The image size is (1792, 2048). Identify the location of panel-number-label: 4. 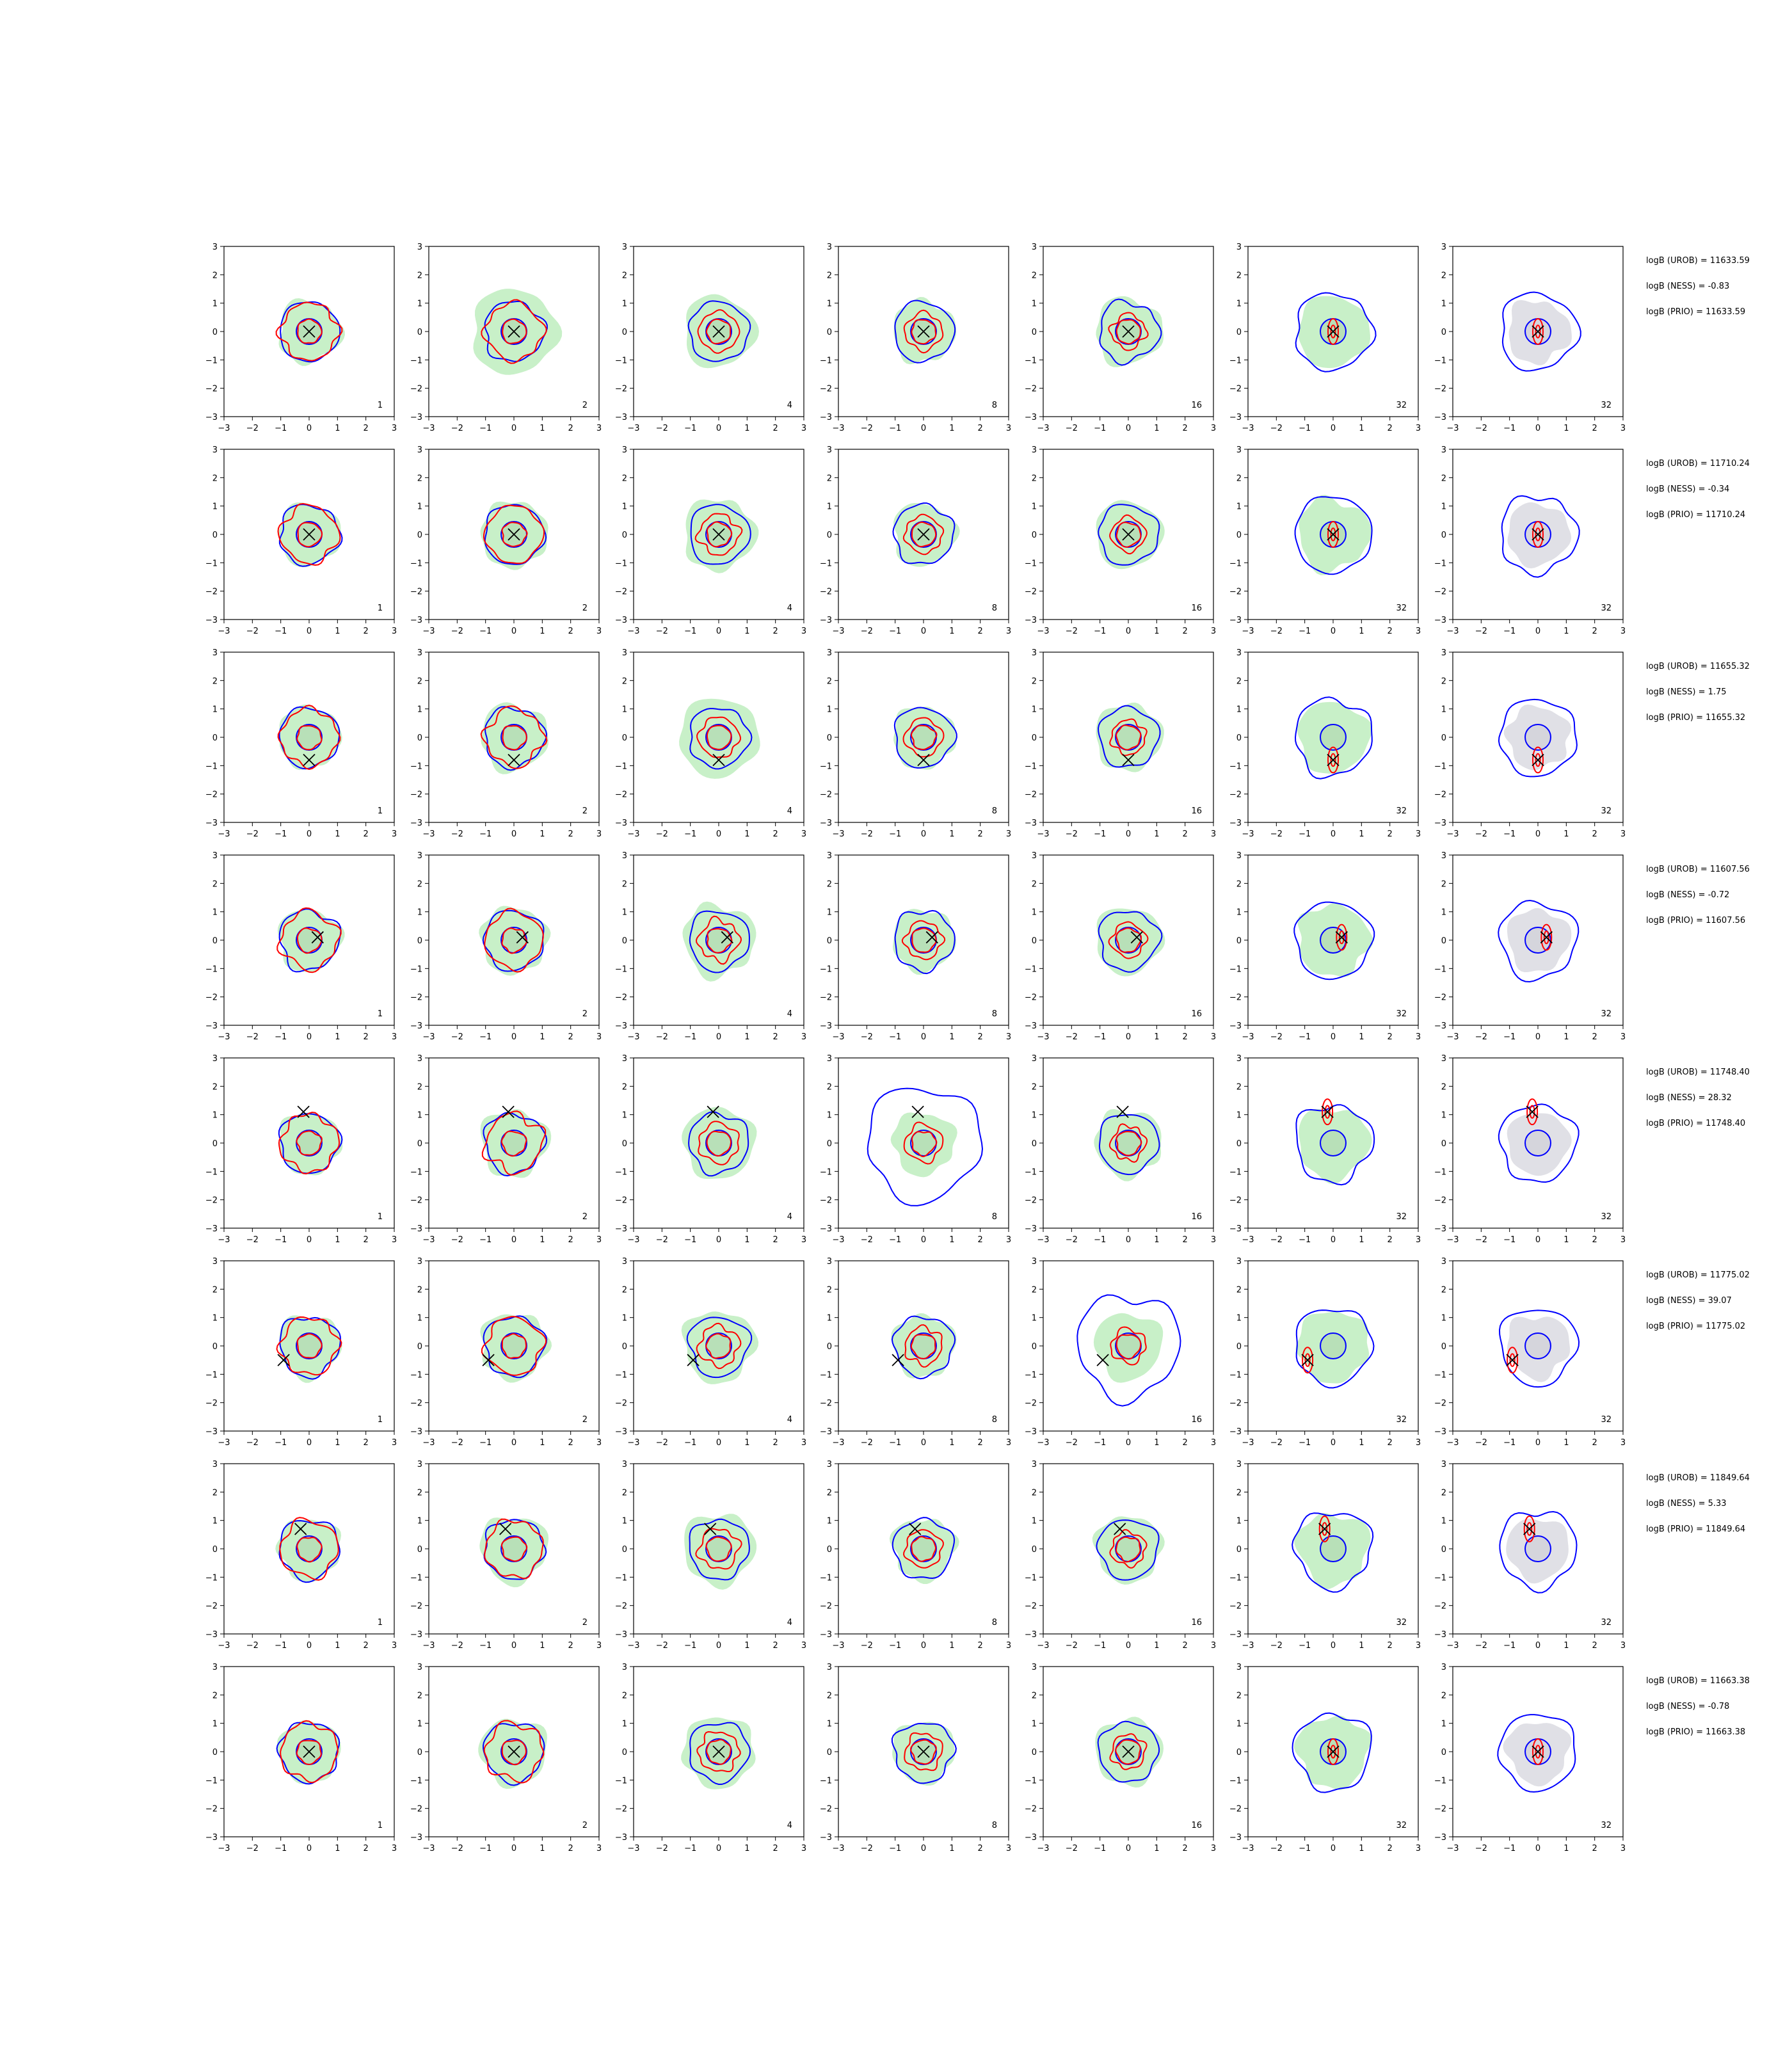
(789, 811).